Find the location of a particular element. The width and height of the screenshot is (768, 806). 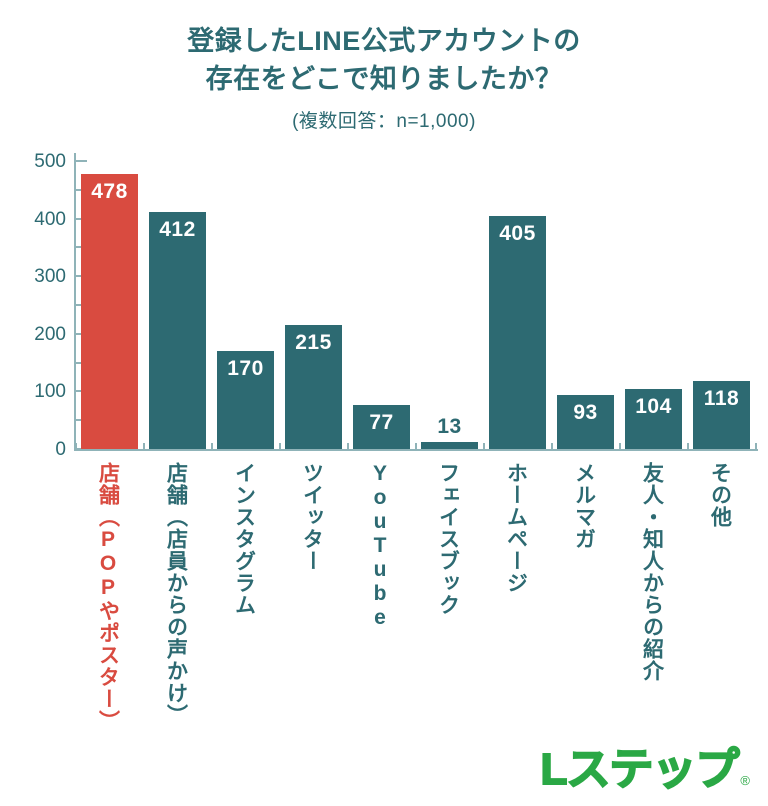

y-tick-label: 500 is located at coordinates (50, 161).